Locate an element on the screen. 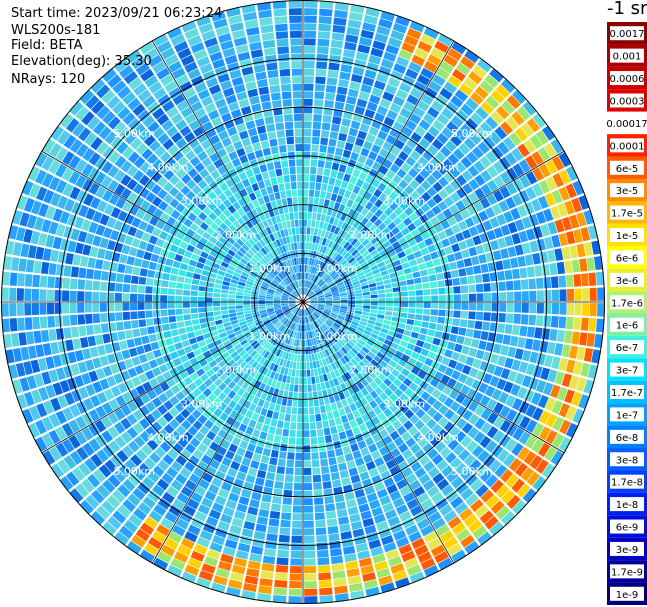  colorbar-title: -1 sr is located at coordinates (627, 9).